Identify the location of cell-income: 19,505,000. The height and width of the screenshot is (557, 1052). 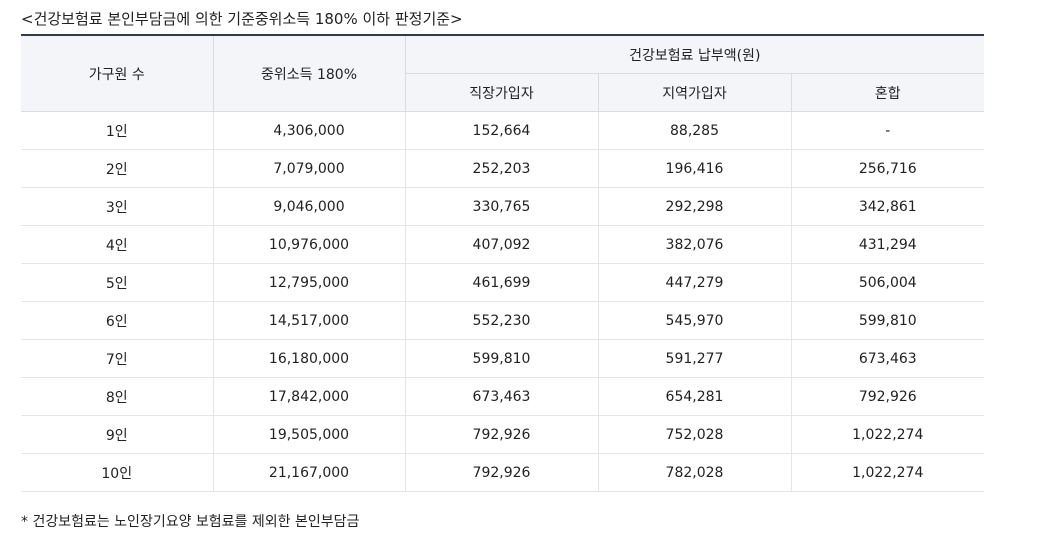
(308, 434).